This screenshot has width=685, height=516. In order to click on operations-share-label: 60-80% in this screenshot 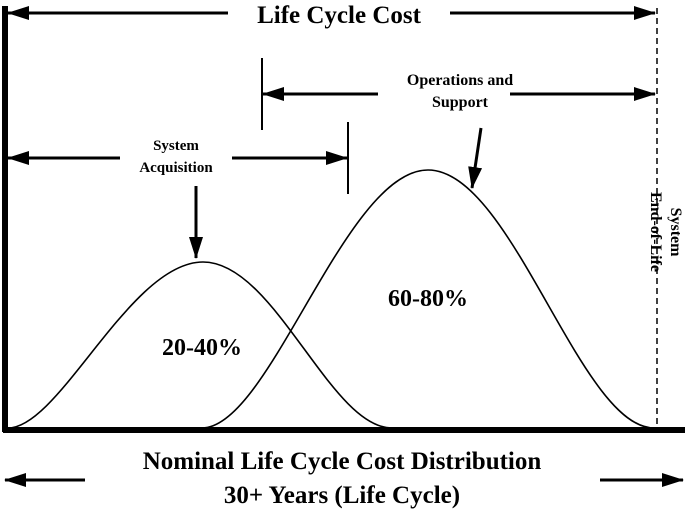, I will do `click(428, 299)`.